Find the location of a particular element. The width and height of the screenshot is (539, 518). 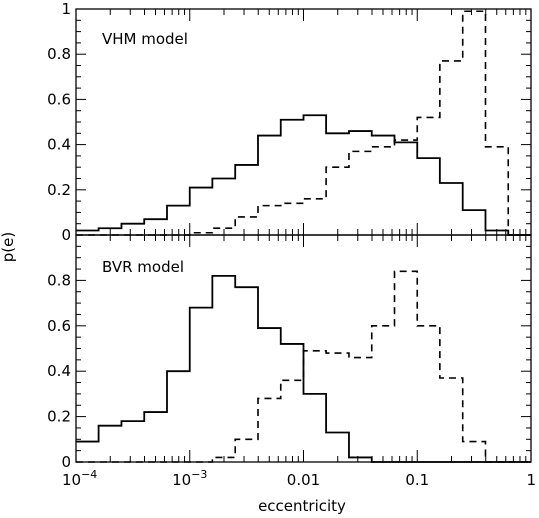

x-tick-label: 1 is located at coordinates (531, 480).